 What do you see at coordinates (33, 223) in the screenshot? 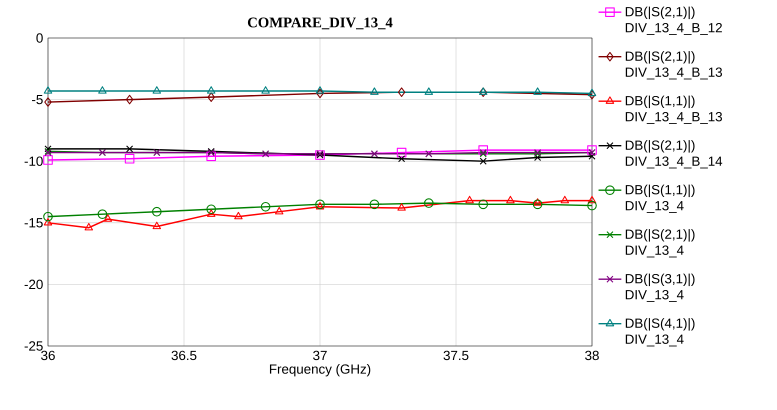
I see `y-tick-label: -15` at bounding box center [33, 223].